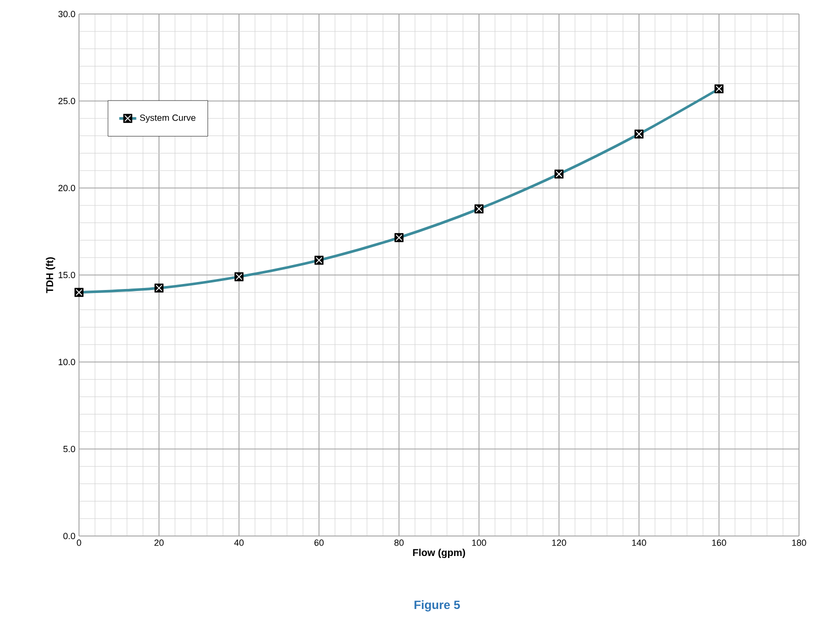  I want to click on y-tick-label: 25.0, so click(67, 101).